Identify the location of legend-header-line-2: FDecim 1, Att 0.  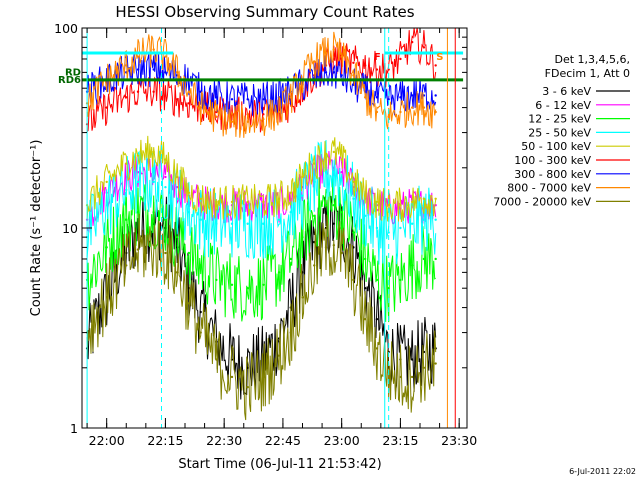
(587, 73).